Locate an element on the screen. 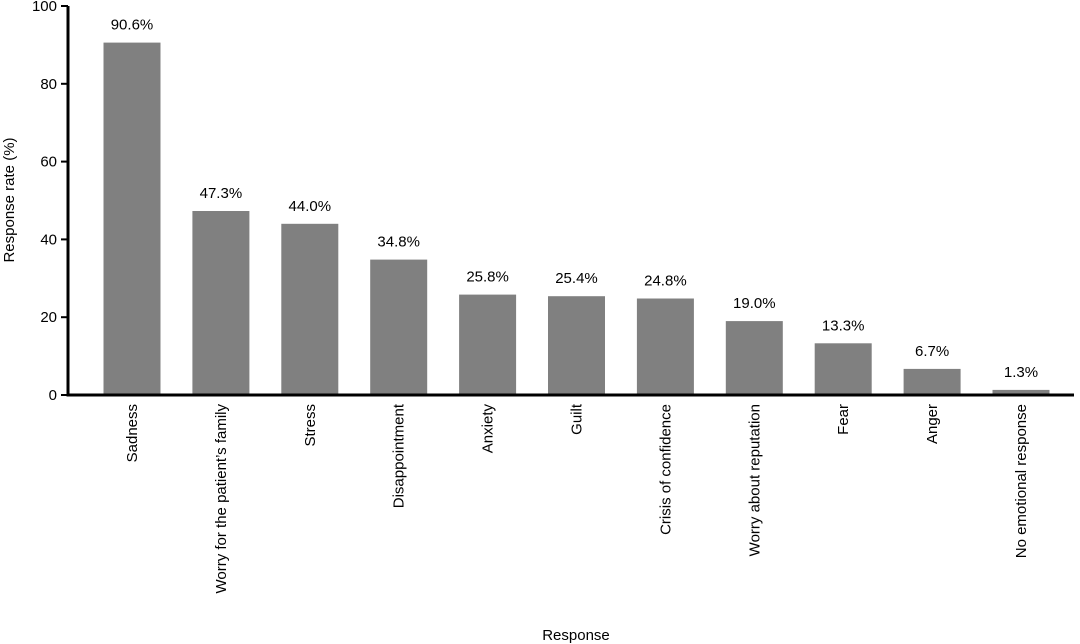 This screenshot has width=1080, height=644. data-label-3: 34.8% is located at coordinates (398, 242).